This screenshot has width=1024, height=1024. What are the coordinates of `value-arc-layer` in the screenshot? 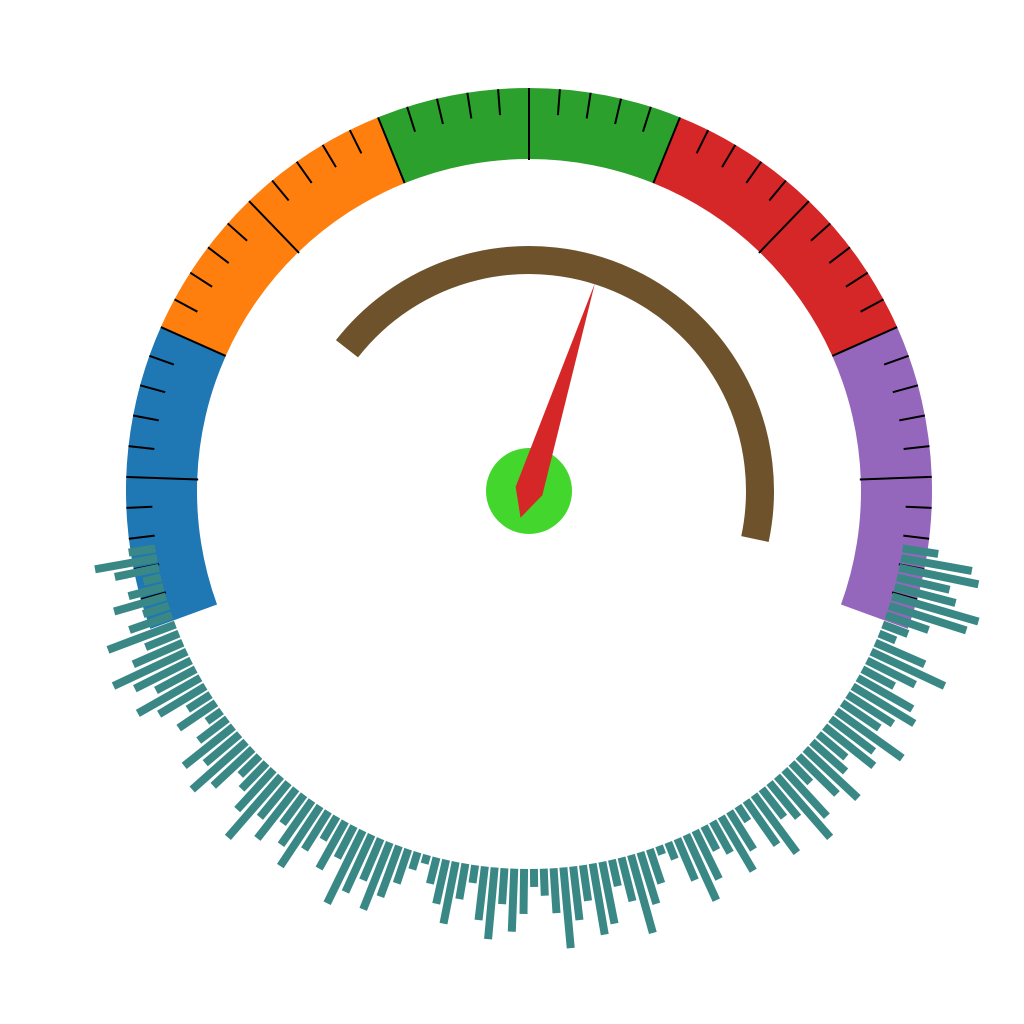 It's located at (554, 394).